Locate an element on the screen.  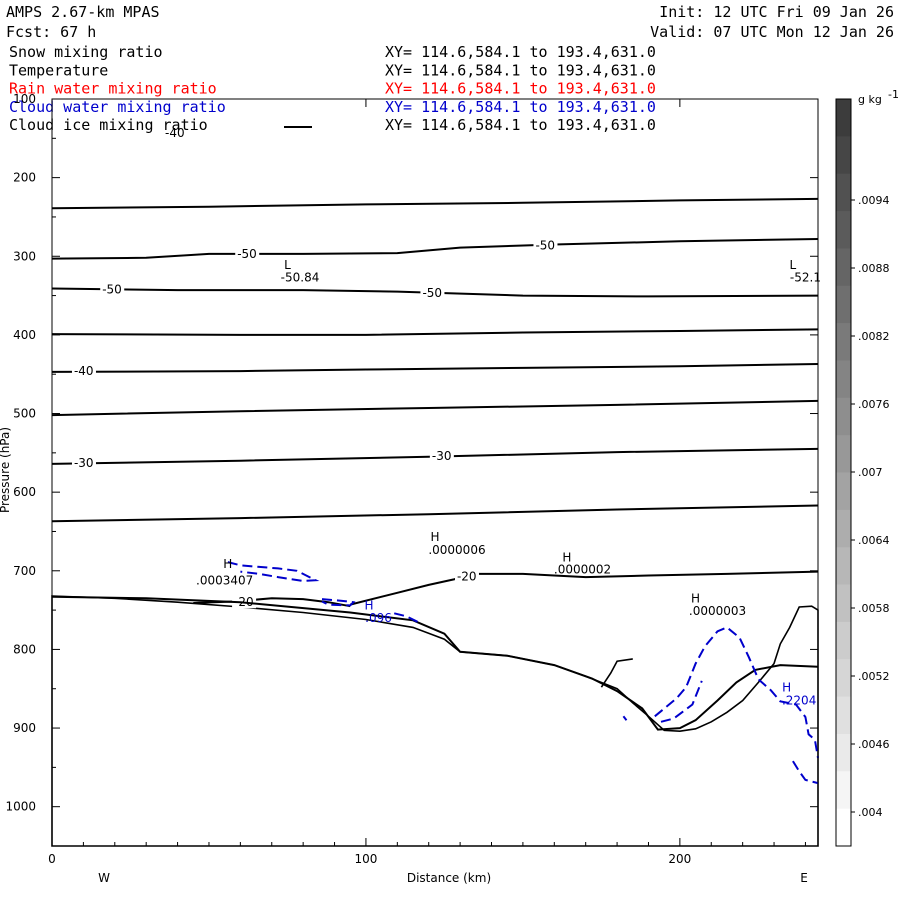
extremum-value: .0000006 is located at coordinates (456, 550).